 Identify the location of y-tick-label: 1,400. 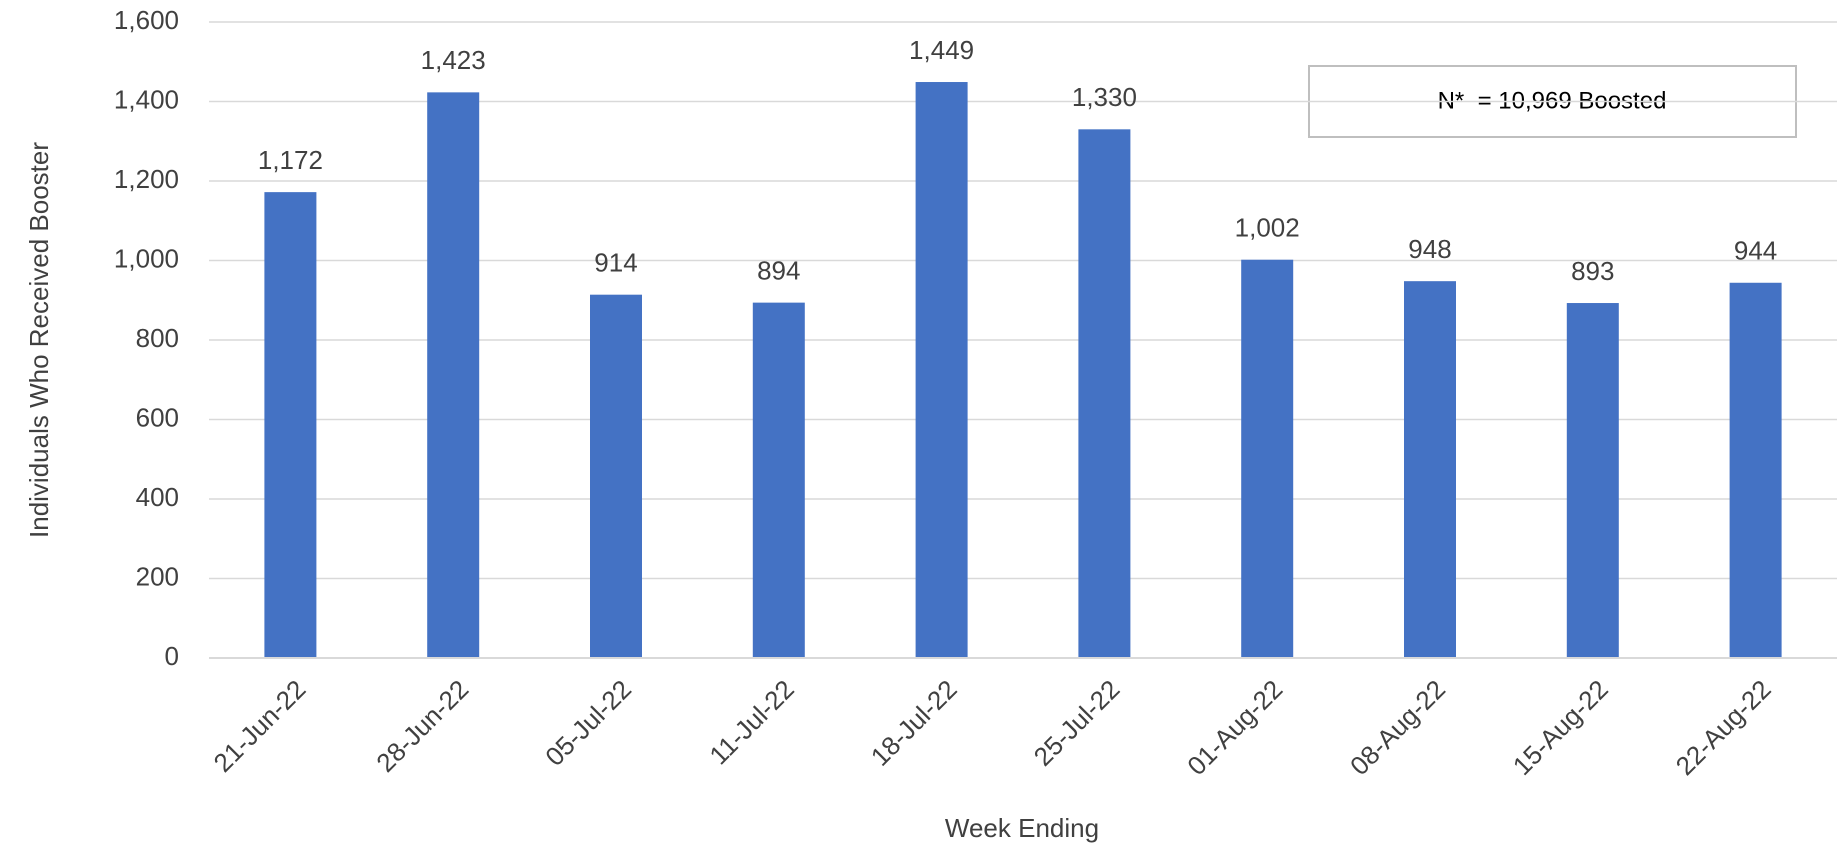
(146, 99).